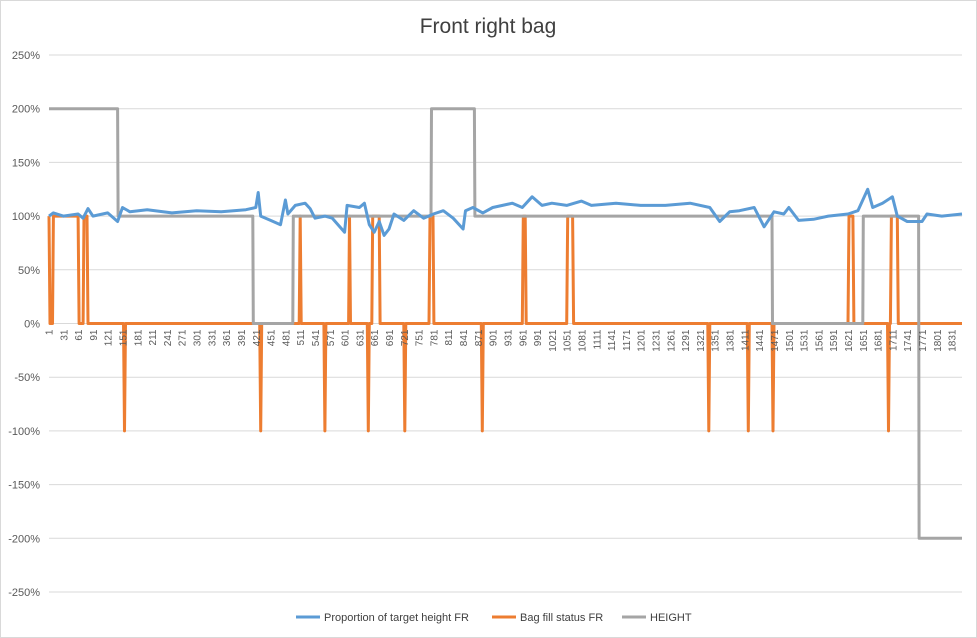 This screenshot has height=638, width=977. What do you see at coordinates (26, 163) in the screenshot?
I see `y-tick-label: 150%` at bounding box center [26, 163].